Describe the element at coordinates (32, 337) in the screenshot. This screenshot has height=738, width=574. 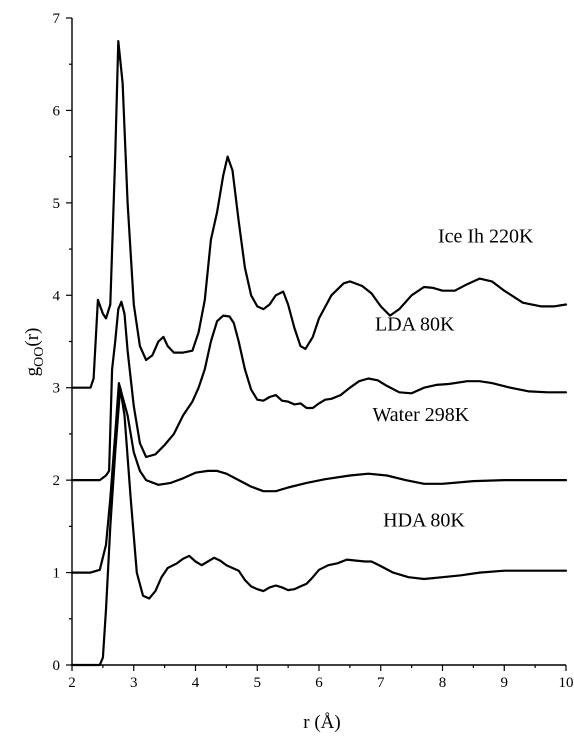
I see `y-axis-title-tail: (r)` at that location.